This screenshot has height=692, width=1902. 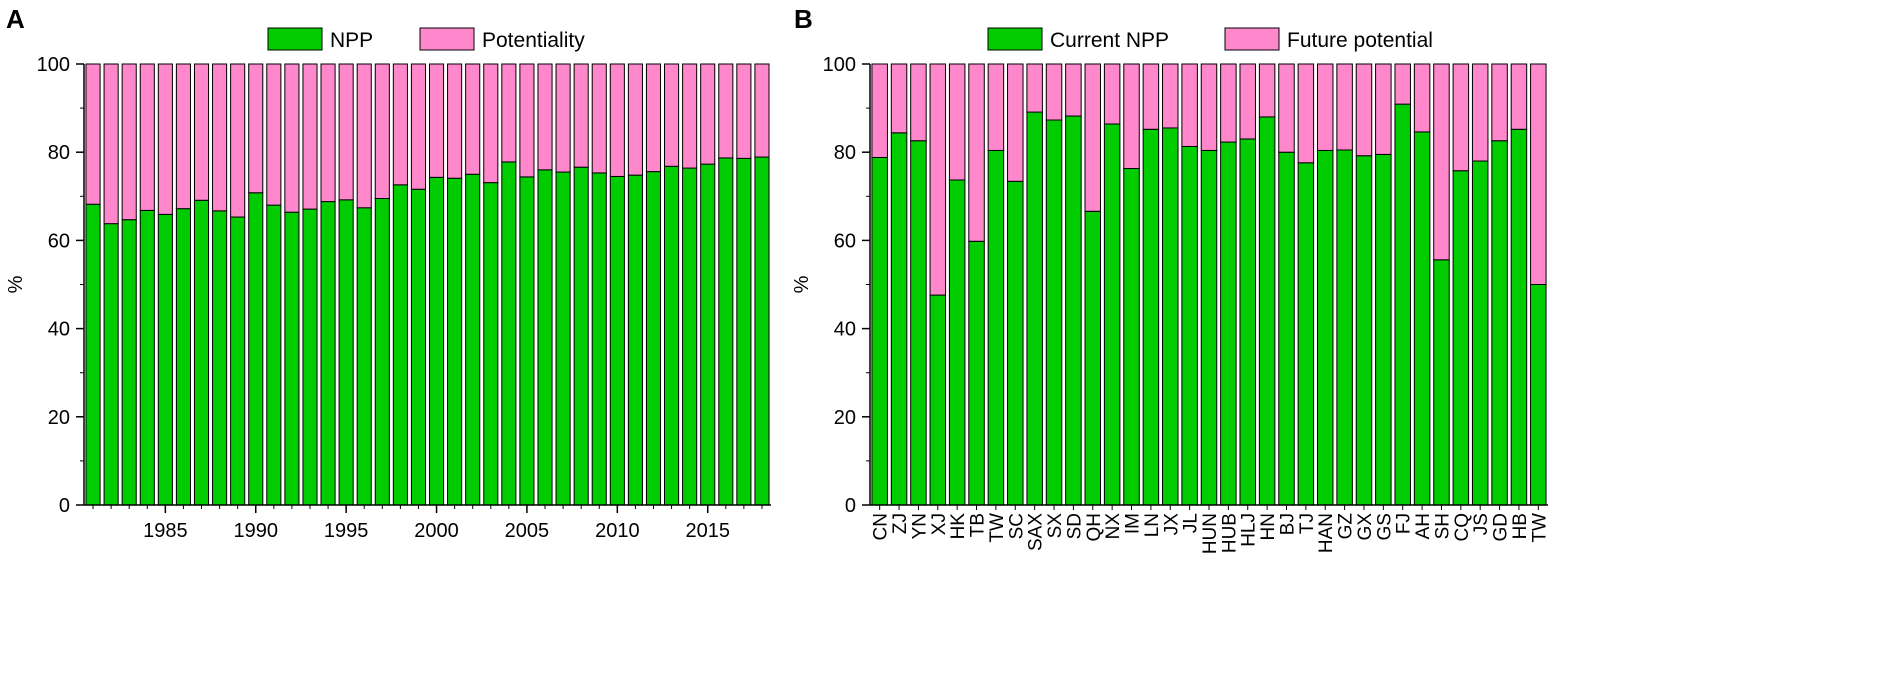 What do you see at coordinates (881, 526) in the screenshot?
I see `chart-b-x-tick-label: CN` at bounding box center [881, 526].